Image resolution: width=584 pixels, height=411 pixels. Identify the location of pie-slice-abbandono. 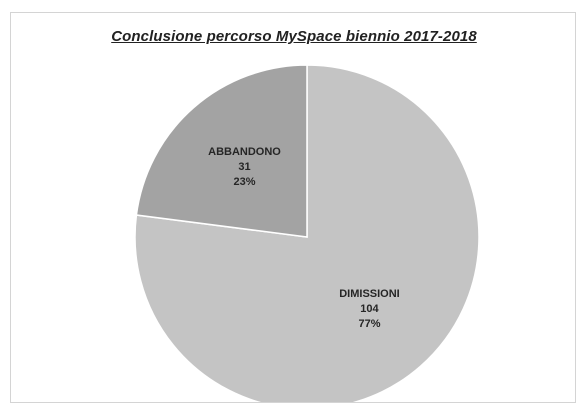
(221, 151).